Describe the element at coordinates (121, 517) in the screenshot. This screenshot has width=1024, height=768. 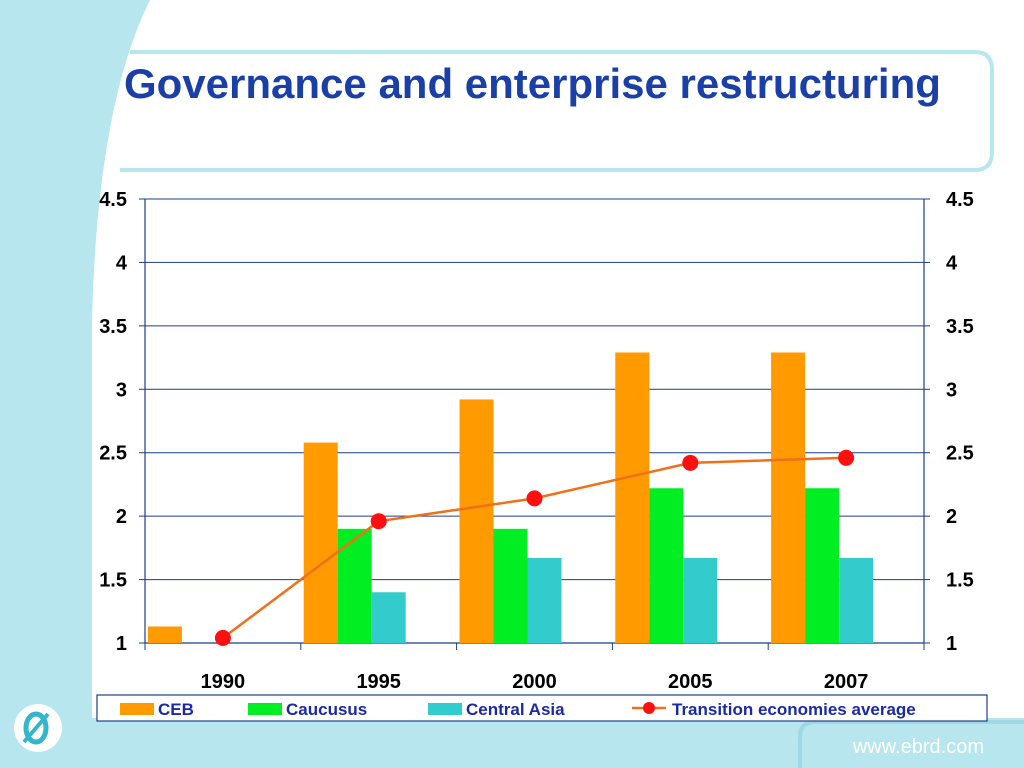
I see `y-tick-label: 2` at that location.